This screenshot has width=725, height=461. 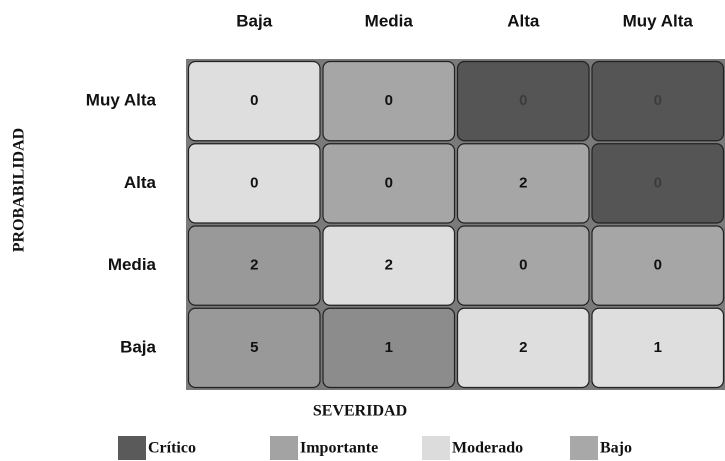 I want to click on legend-label: Importante, so click(x=339, y=448).